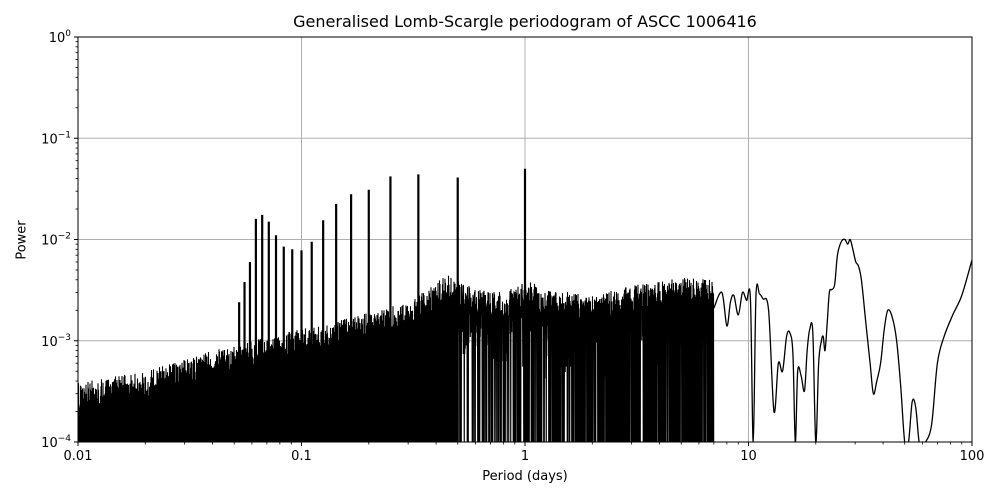  I want to click on y-tick-label: 10⁻², so click(56, 240).